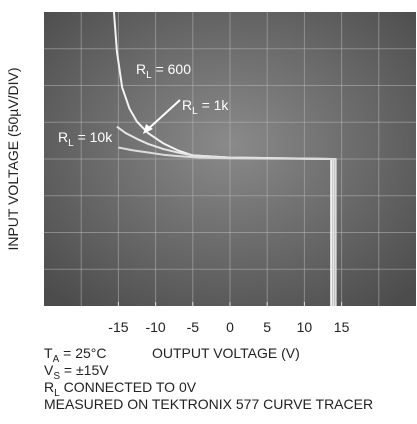 This screenshot has width=417, height=424. I want to click on arrow-head, so click(148, 129).